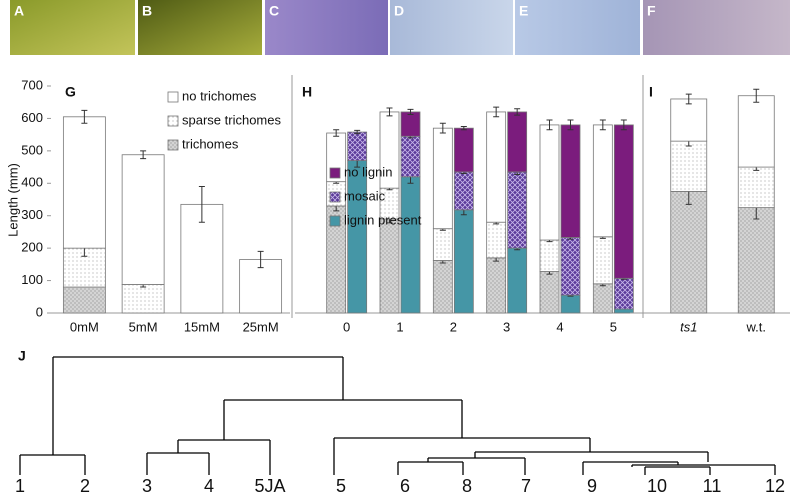  I want to click on x-tick-label: 25mM, so click(261, 326).